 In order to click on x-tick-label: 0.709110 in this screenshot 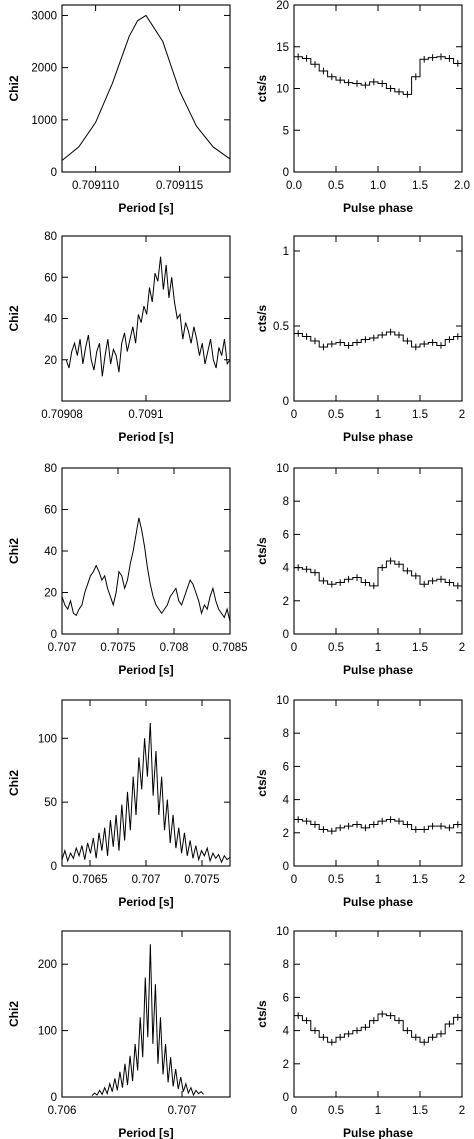, I will do `click(95, 186)`.